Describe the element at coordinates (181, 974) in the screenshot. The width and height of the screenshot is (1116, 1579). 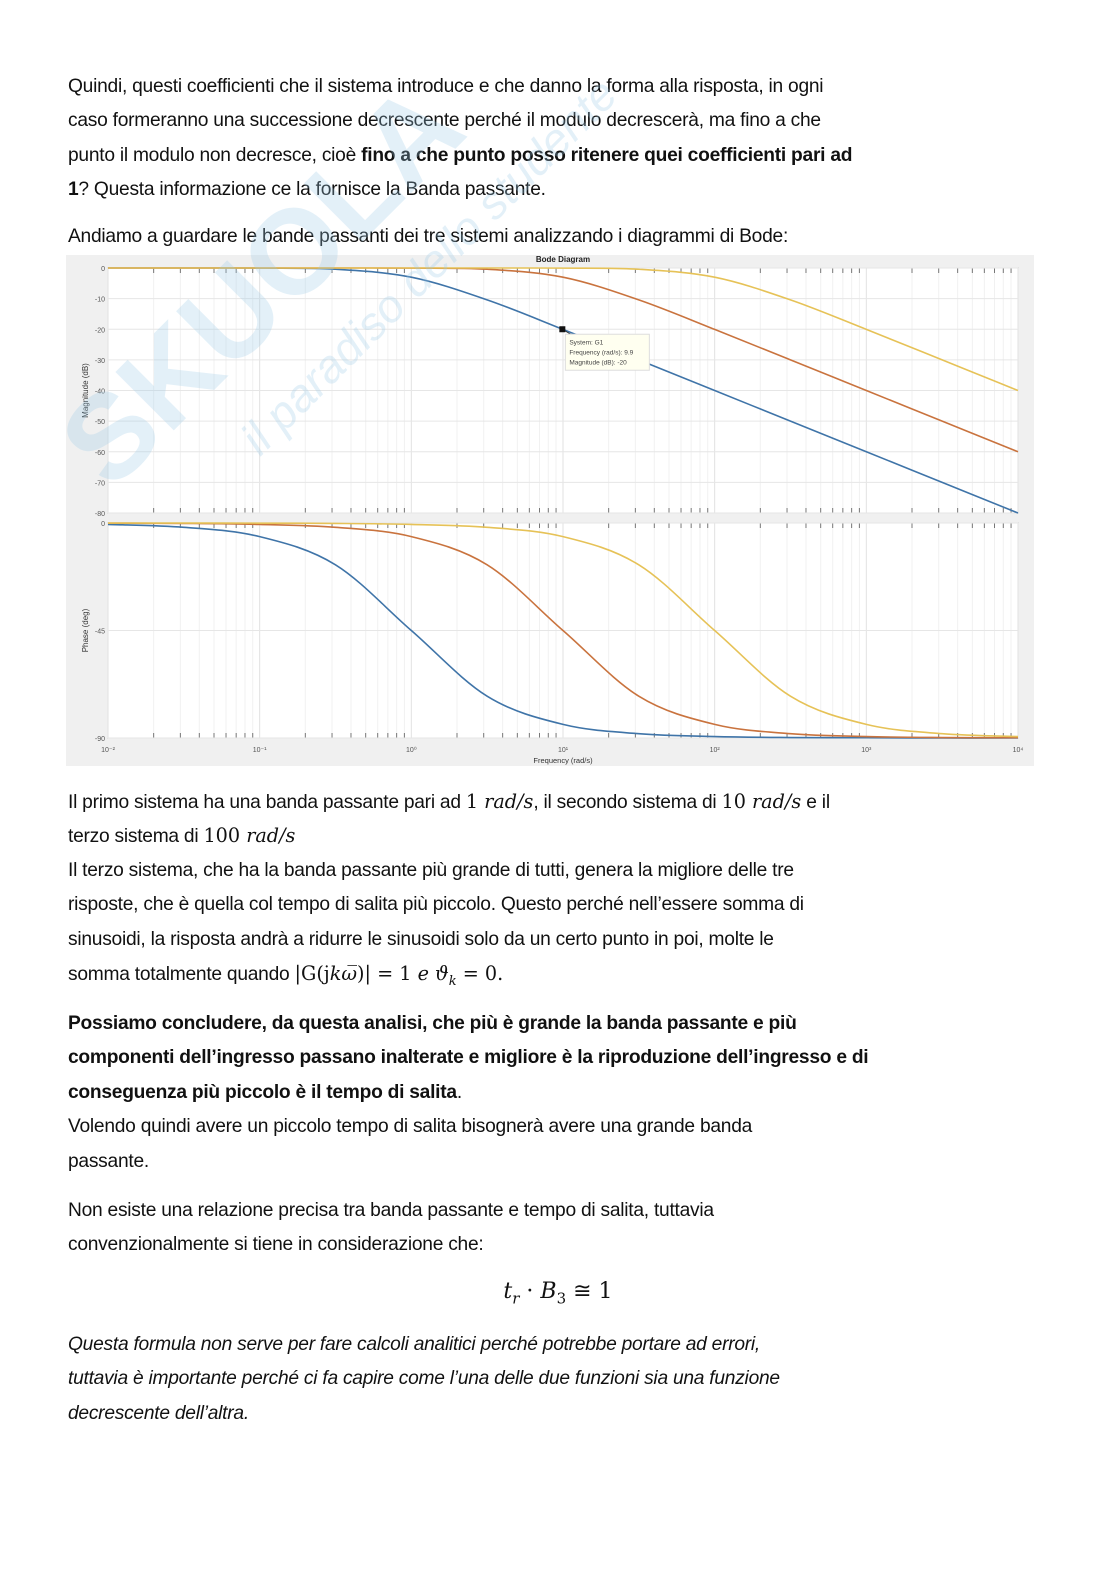
I see `text: somma totalmente quando` at that location.